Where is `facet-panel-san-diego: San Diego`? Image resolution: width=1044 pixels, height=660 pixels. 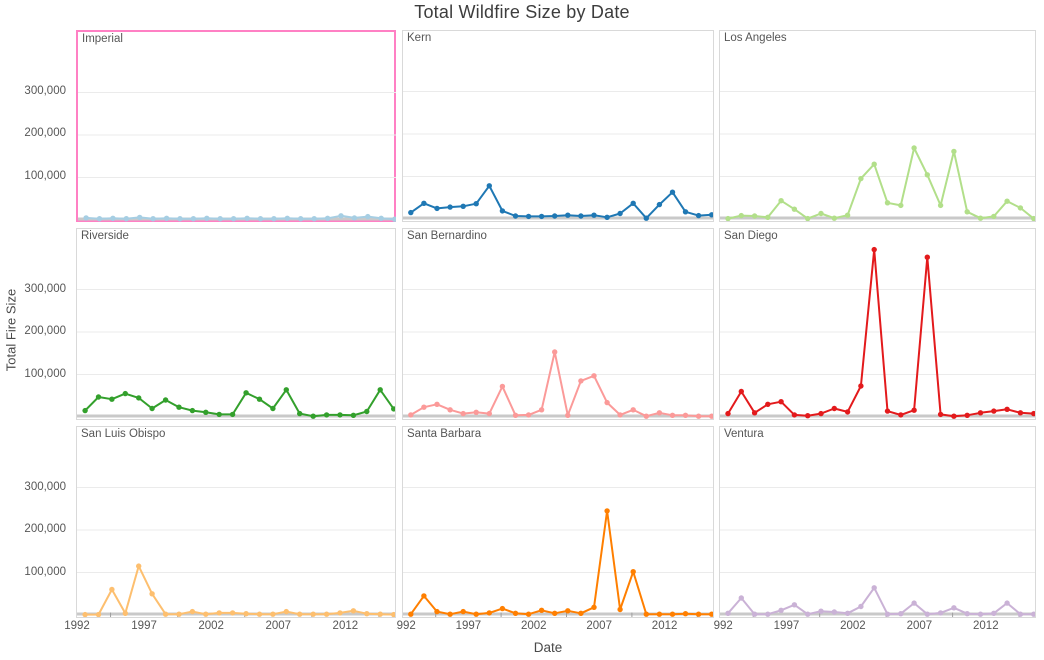
facet-panel-san-diego: San Diego is located at coordinates (877, 324).